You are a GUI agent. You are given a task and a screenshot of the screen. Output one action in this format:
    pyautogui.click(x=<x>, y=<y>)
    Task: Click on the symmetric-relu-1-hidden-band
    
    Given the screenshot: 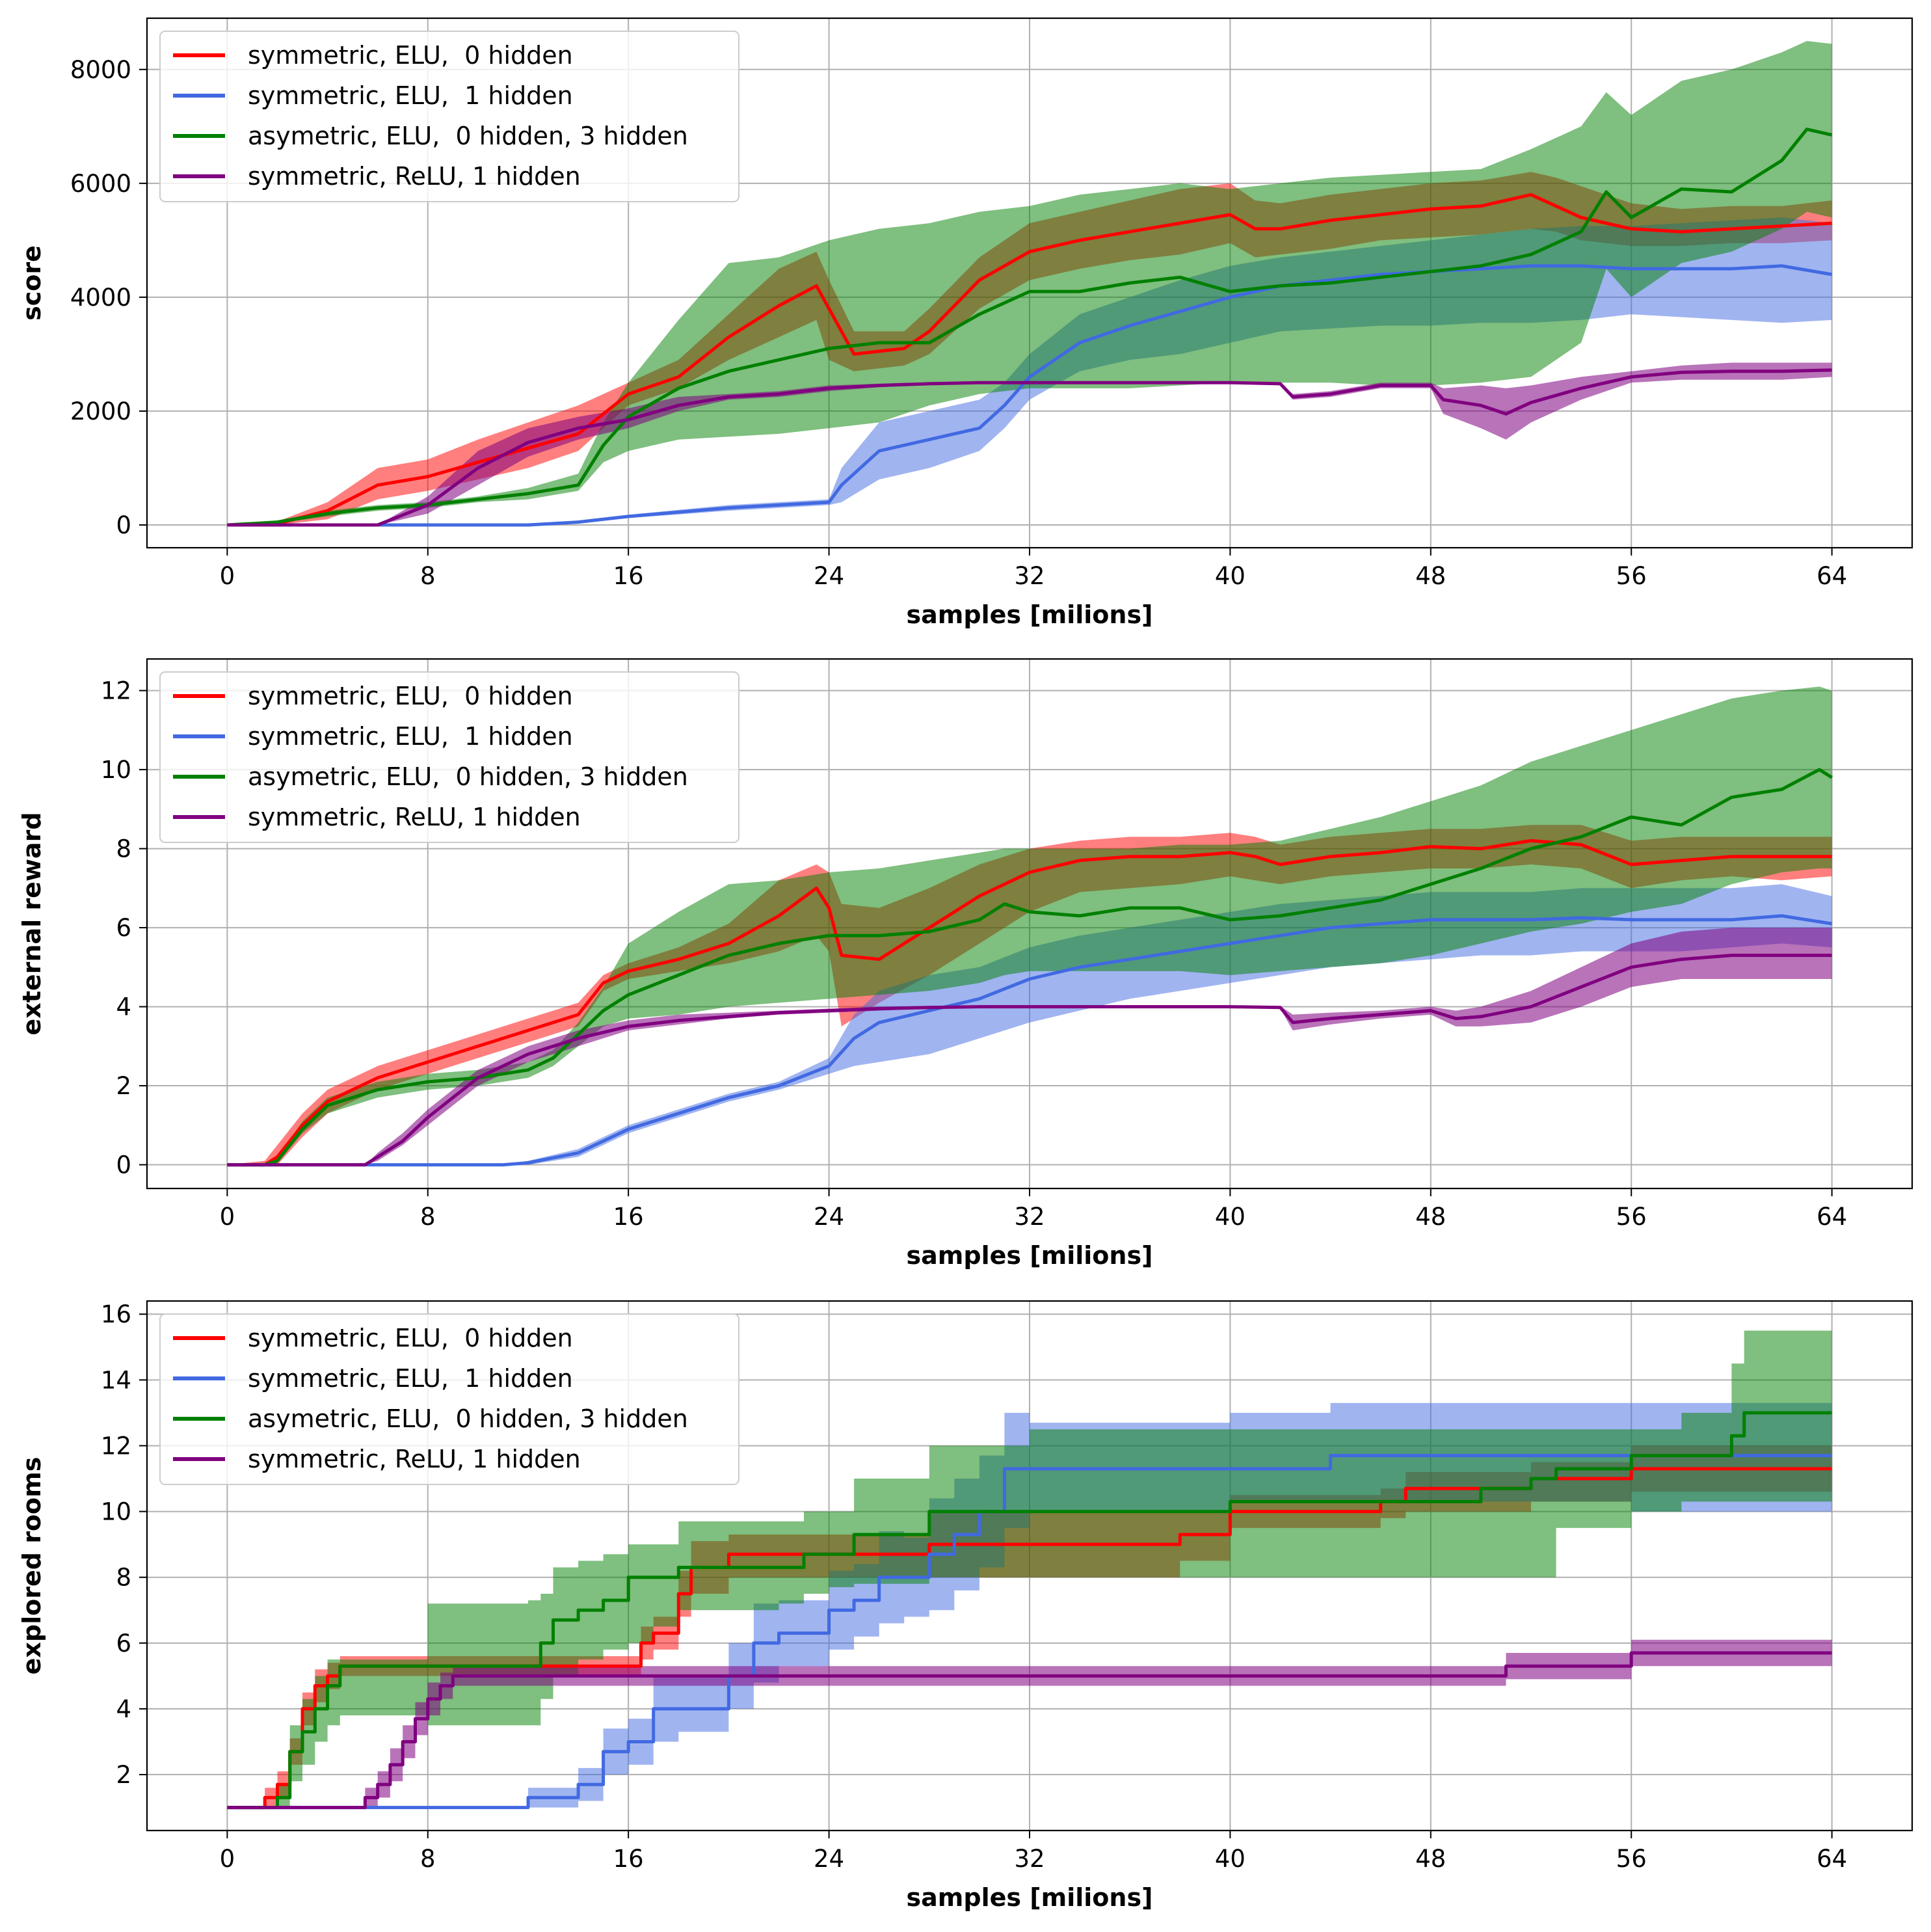 What is the action you would take?
    pyautogui.click(x=1029, y=1723)
    